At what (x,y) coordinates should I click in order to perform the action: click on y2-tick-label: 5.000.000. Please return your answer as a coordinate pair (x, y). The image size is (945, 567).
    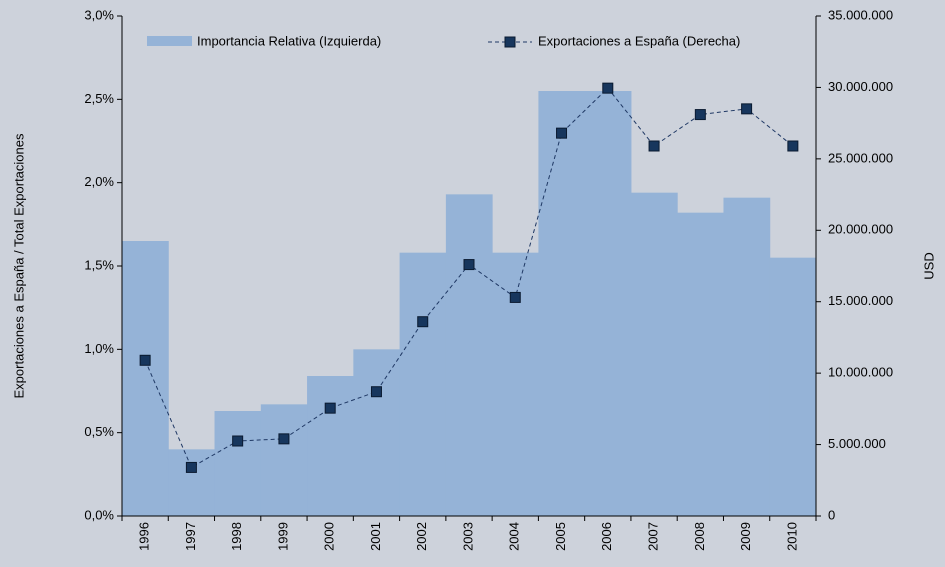
    Looking at the image, I should click on (857, 443).